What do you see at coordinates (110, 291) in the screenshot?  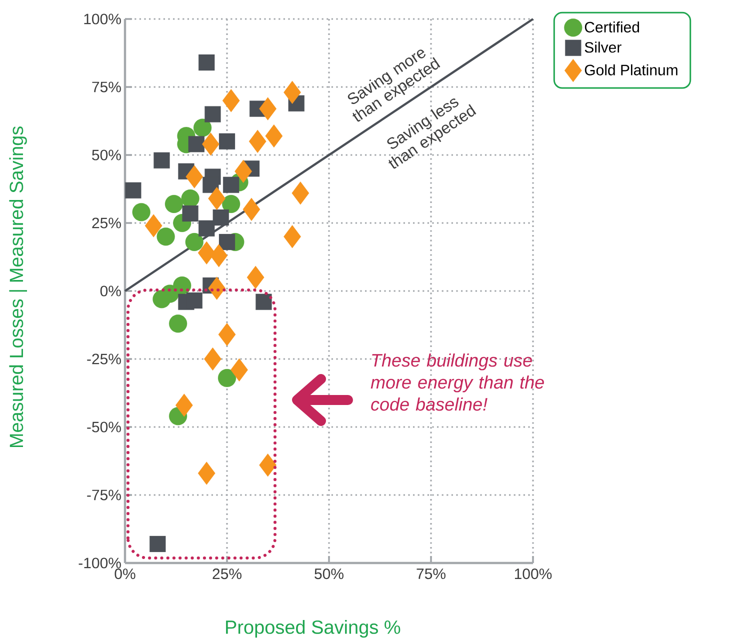 I see `y-tick-label: 0%` at bounding box center [110, 291].